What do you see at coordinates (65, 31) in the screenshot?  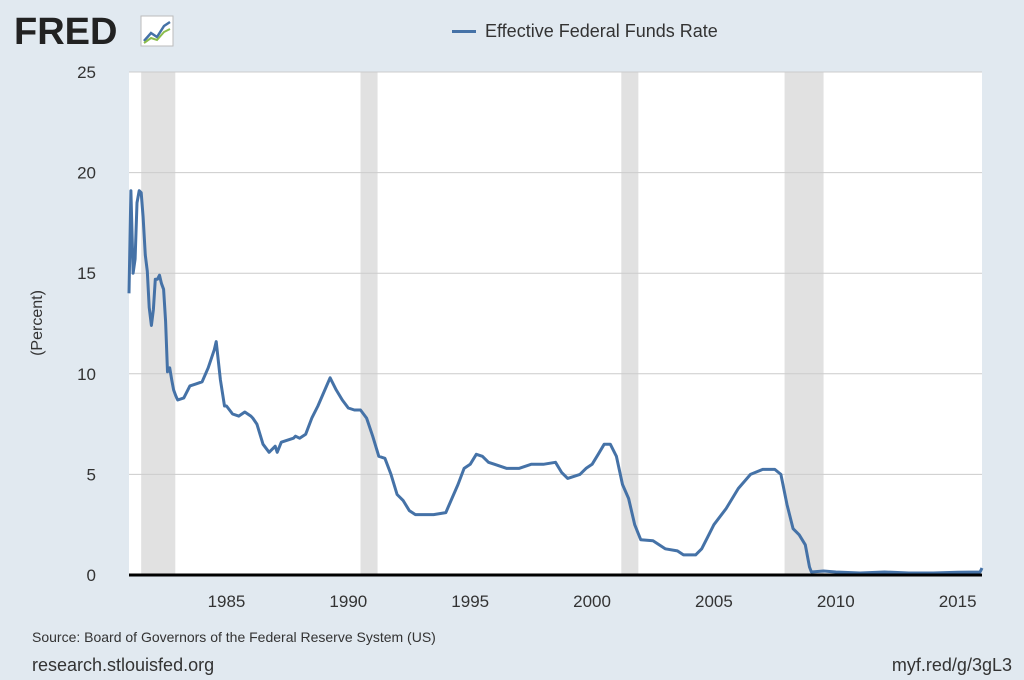 I see `fred-logo-text: FRED` at bounding box center [65, 31].